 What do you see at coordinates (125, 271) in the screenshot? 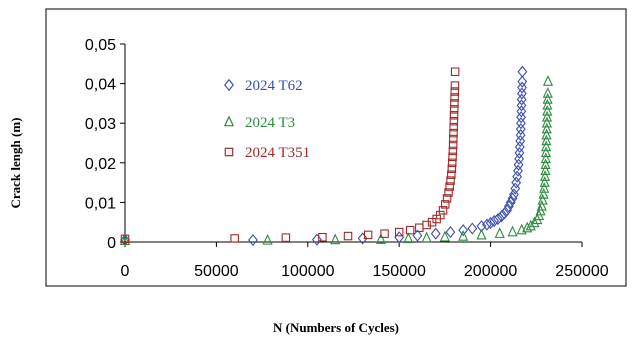
I see `x-tick-label: 0` at bounding box center [125, 271].